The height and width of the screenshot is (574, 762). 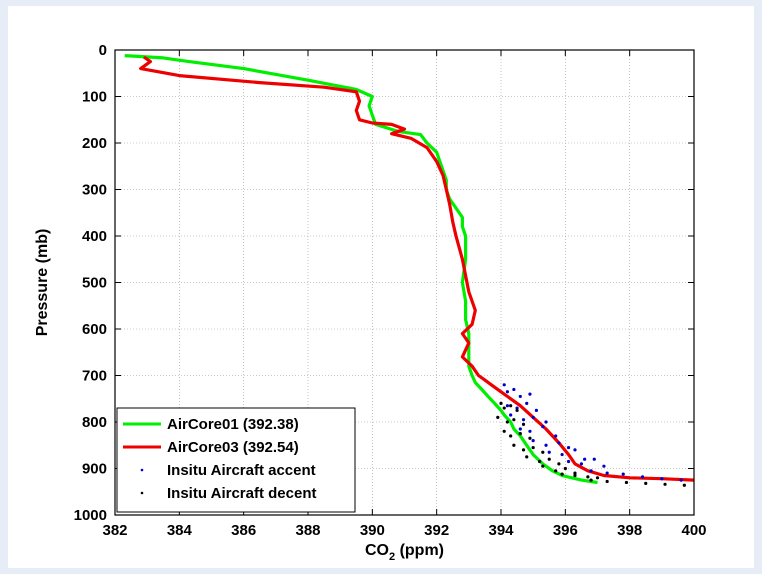 What do you see at coordinates (377, 550) in the screenshot?
I see `x-axis-label-main: CO` at bounding box center [377, 550].